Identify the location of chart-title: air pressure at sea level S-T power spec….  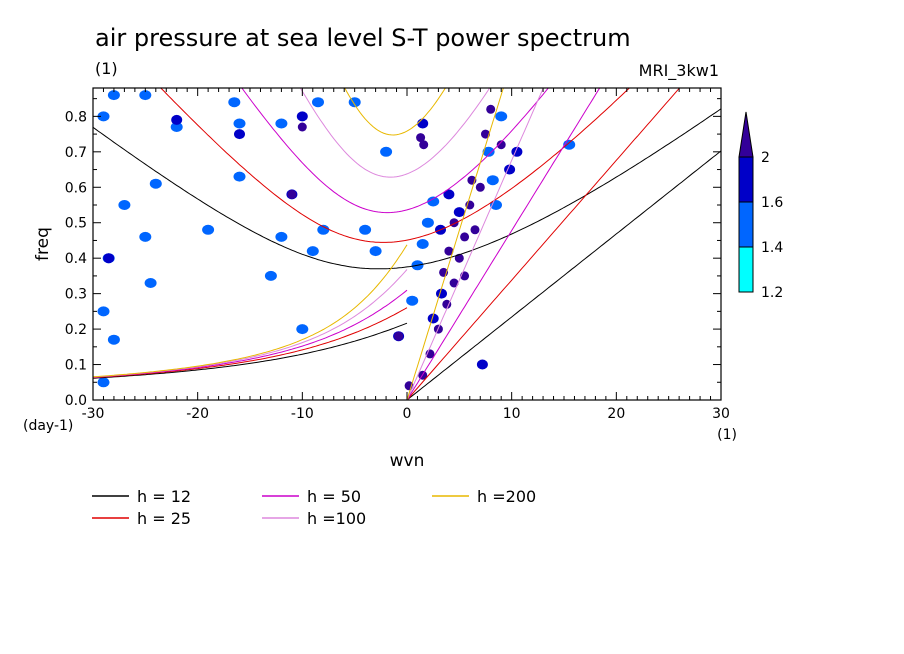
(363, 38).